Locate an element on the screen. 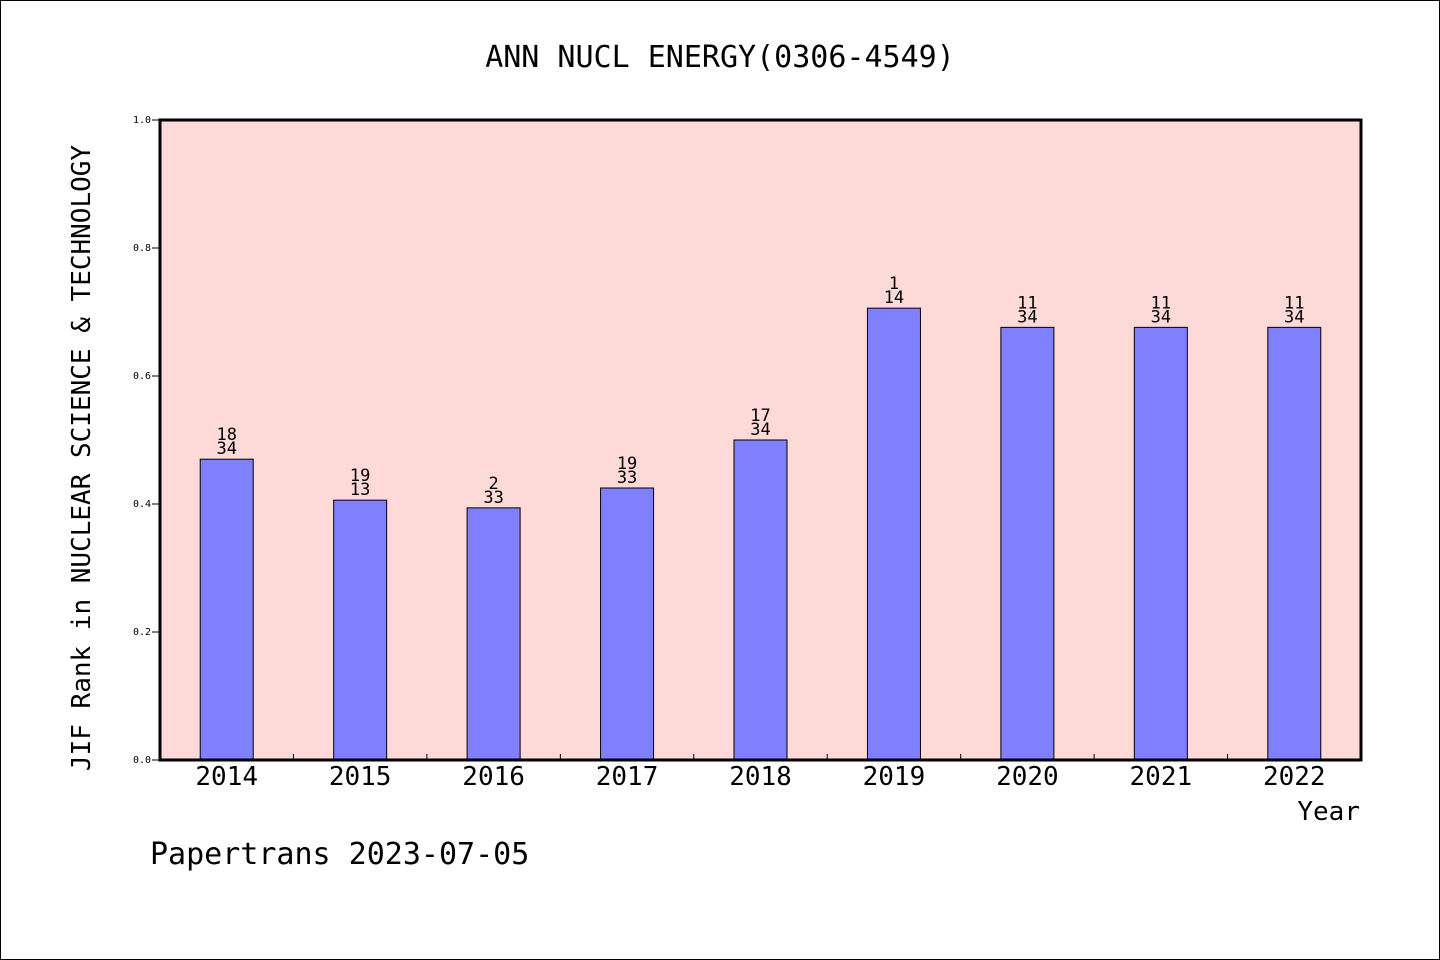  bar-2022 is located at coordinates (1294, 543).